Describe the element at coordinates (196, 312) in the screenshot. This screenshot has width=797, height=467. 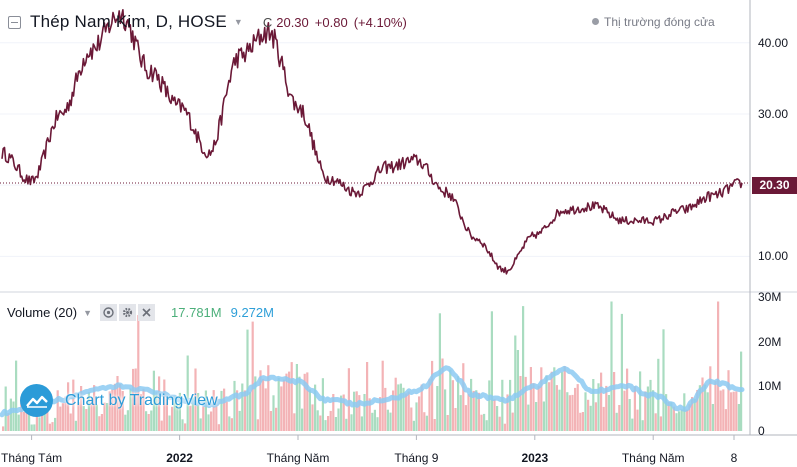
I see `volume-value: 17.781M` at that location.